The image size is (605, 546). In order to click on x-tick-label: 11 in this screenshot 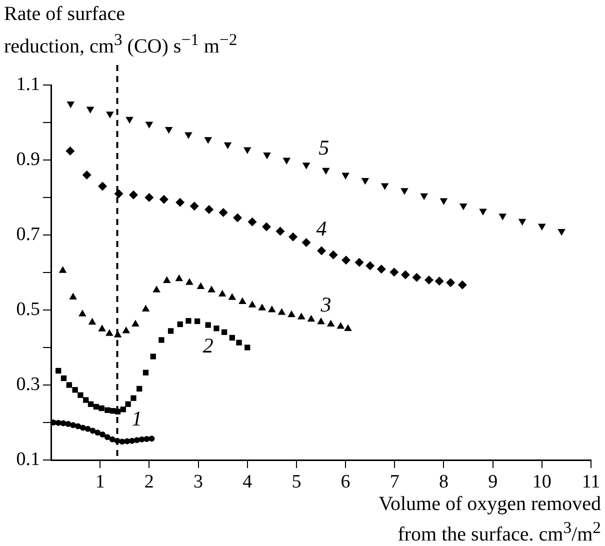, I will do `click(591, 481)`.